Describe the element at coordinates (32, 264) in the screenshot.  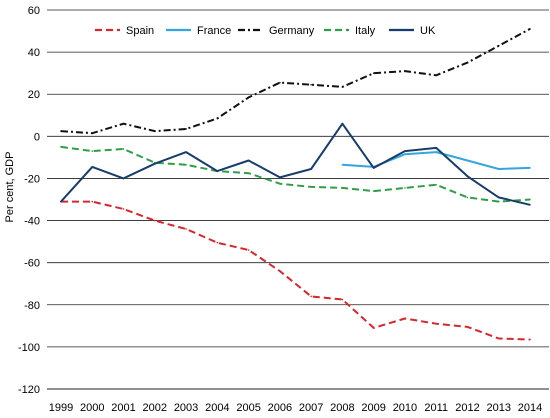
I see `y-tick-label: -60` at that location.